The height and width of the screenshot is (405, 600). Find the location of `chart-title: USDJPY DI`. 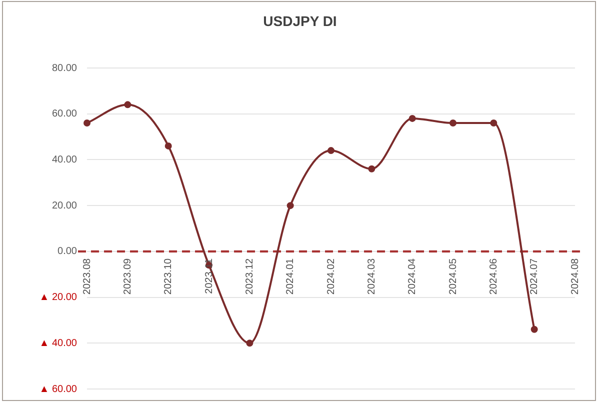

chart-title: USDJPY DI is located at coordinates (300, 21).